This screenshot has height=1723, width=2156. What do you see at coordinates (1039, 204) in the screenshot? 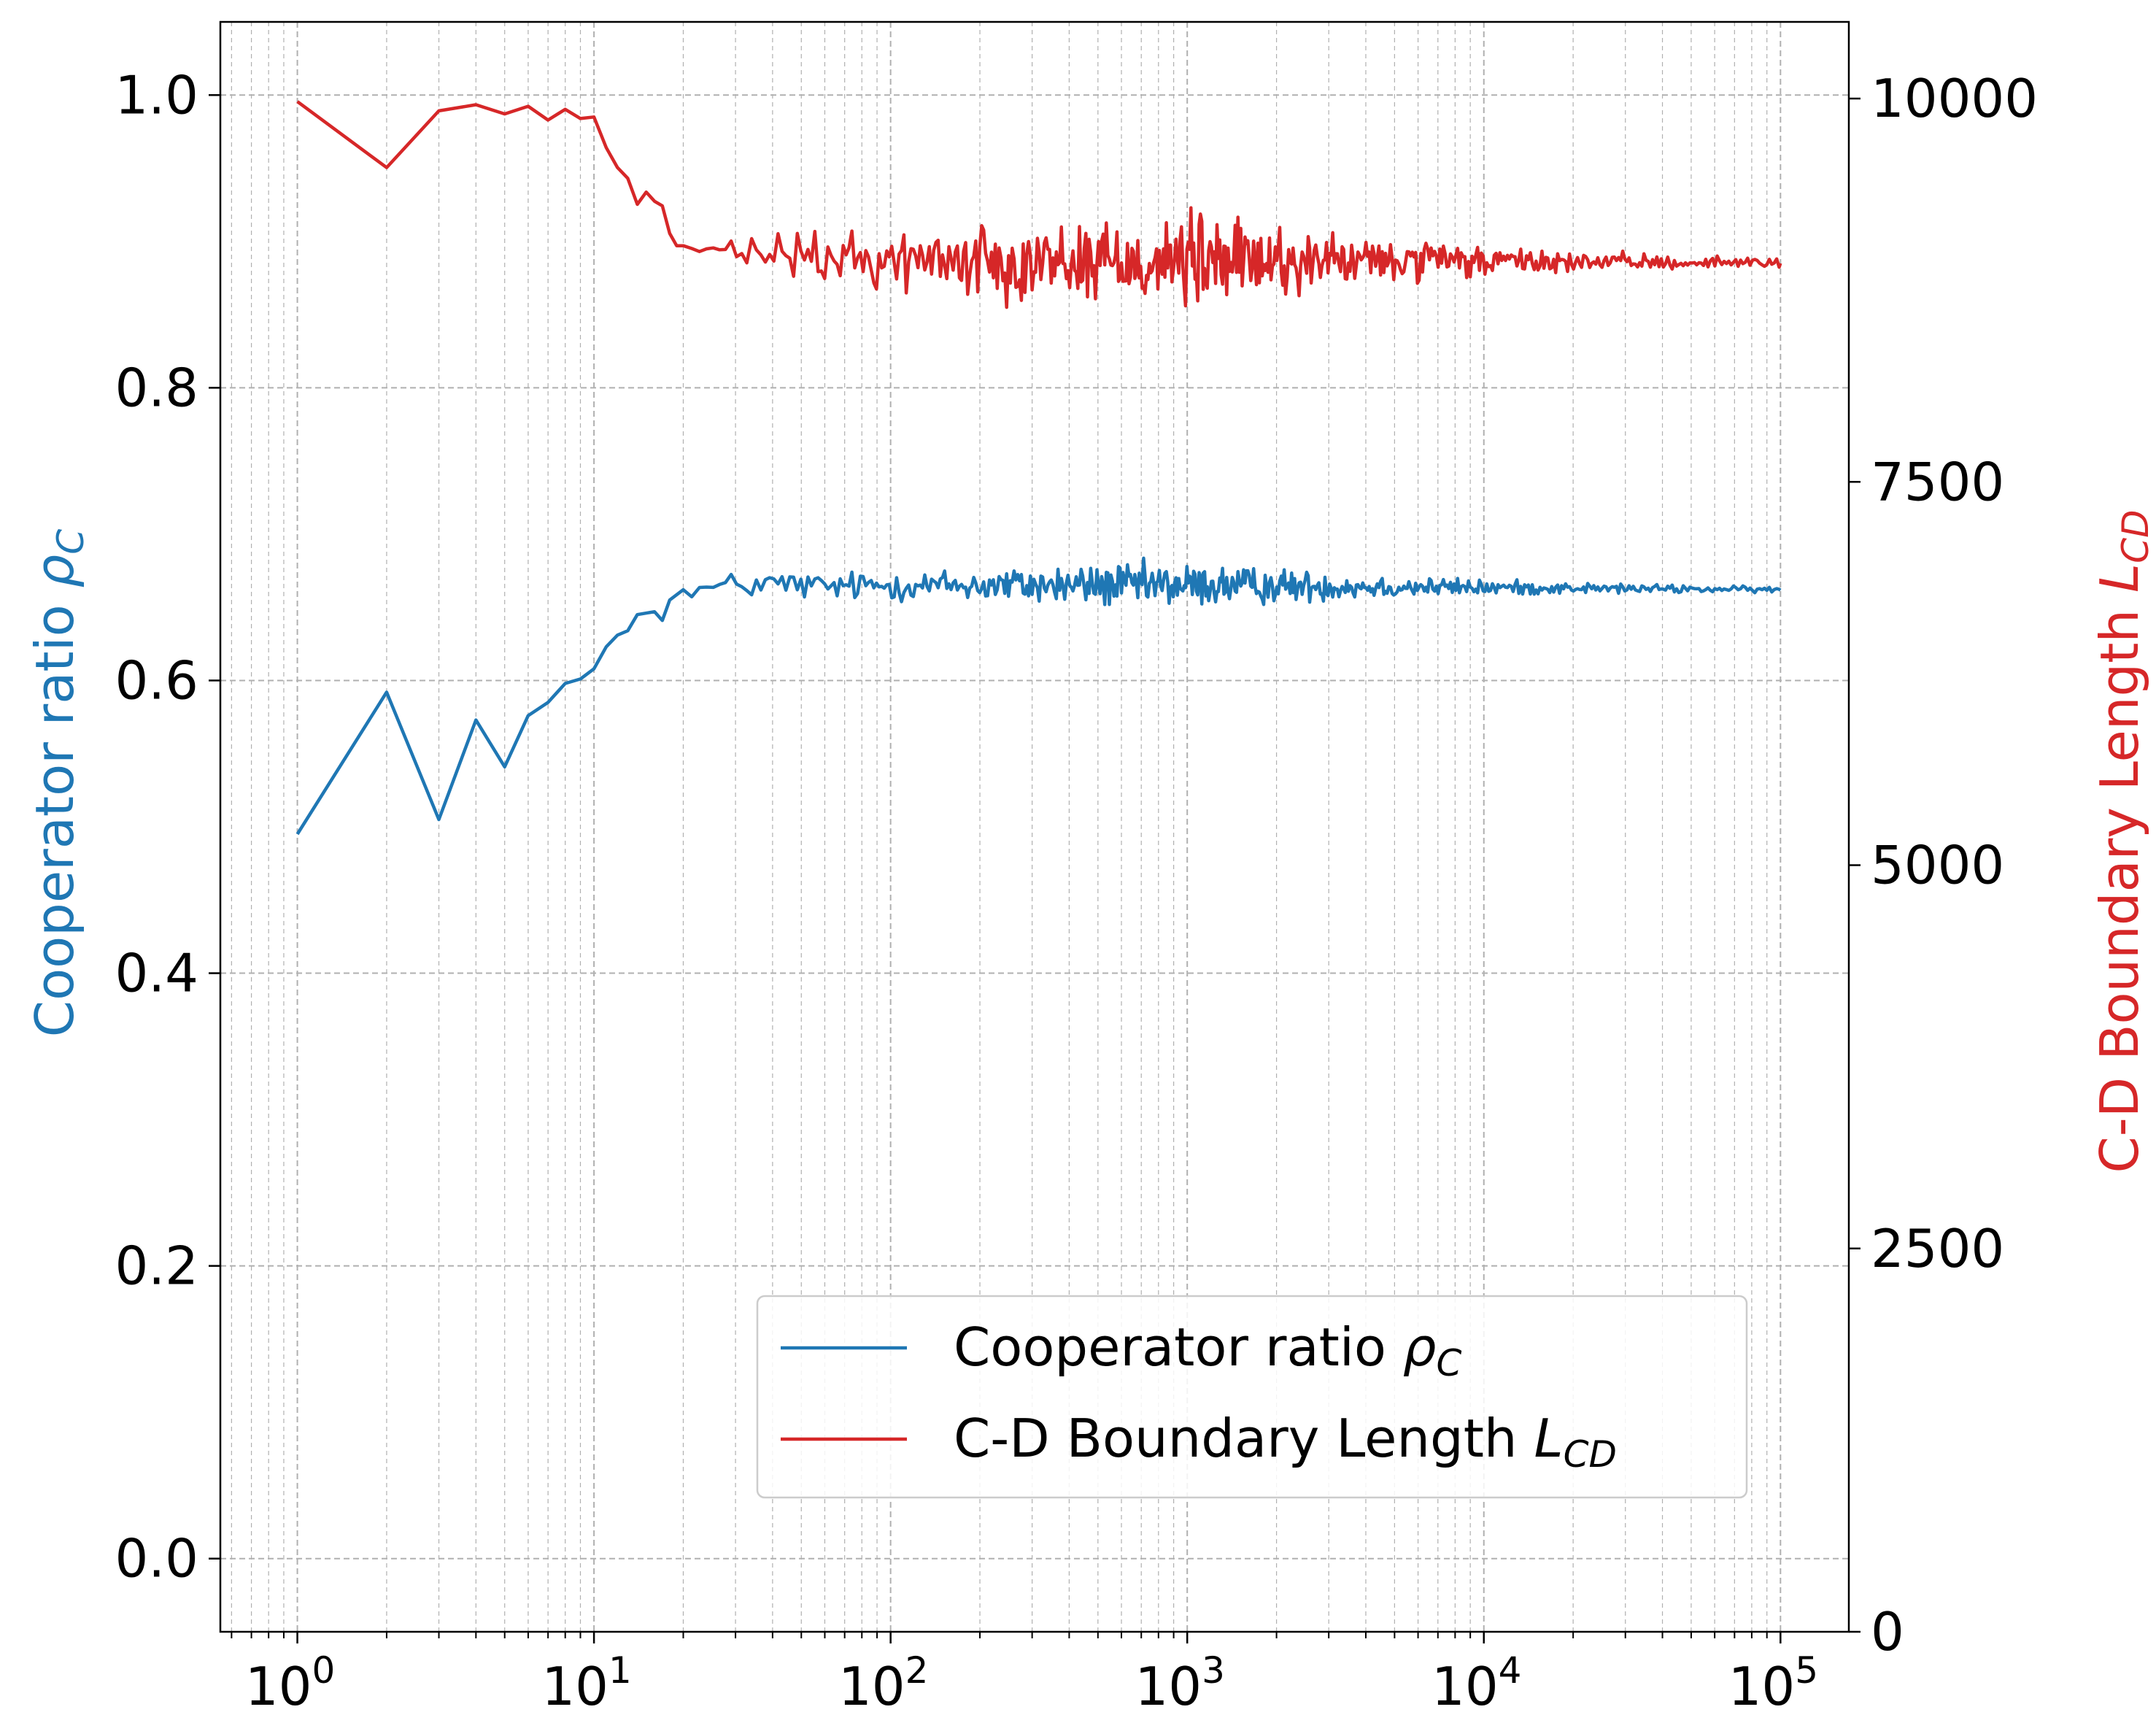
I see `series-line-boundary-length` at bounding box center [1039, 204].